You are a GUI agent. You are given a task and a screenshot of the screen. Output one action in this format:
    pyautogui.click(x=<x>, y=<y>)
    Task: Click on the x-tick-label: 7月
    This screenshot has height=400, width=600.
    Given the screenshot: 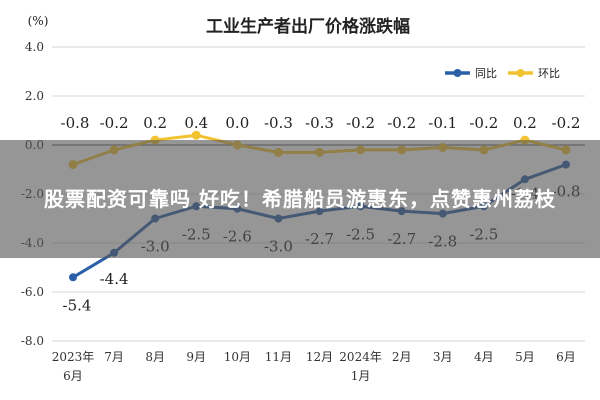 What is the action you would take?
    pyautogui.click(x=114, y=357)
    